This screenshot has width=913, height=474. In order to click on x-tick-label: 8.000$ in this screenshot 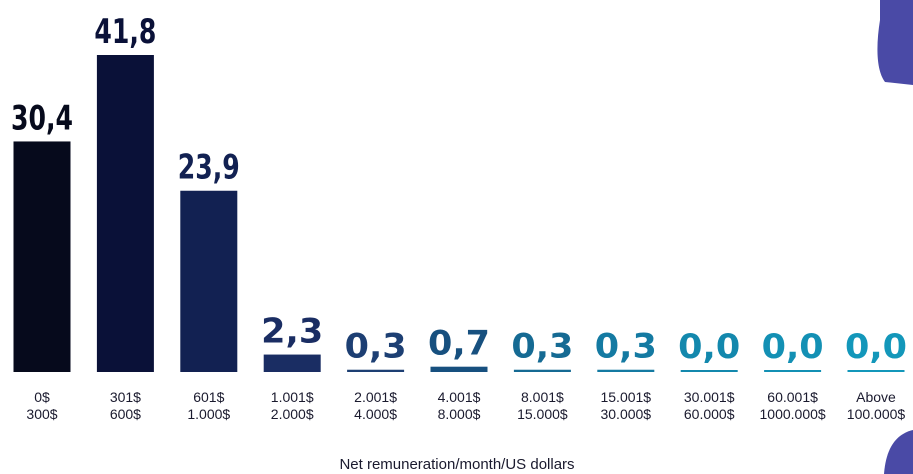, I will do `click(459, 414)`.